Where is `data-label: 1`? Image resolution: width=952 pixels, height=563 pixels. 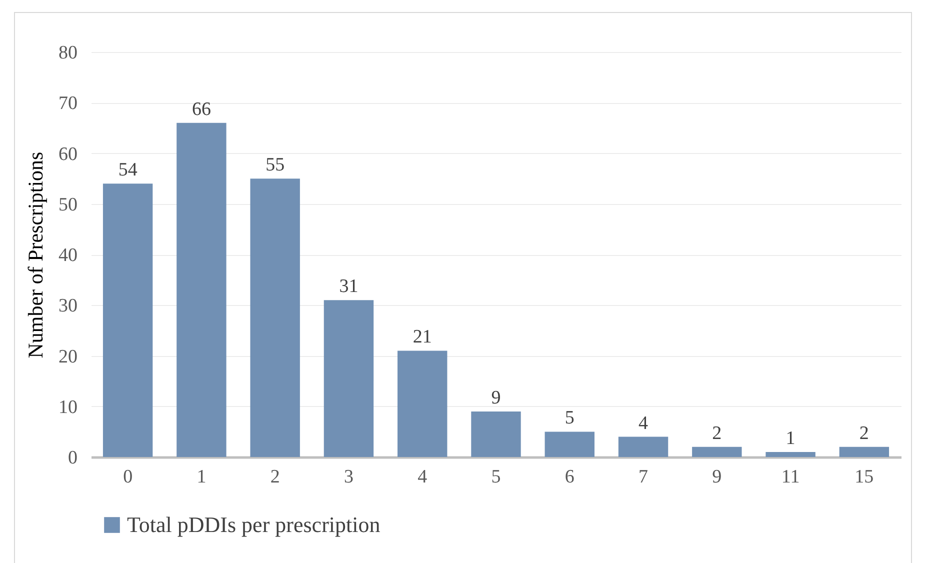 data-label: 1 is located at coordinates (791, 438).